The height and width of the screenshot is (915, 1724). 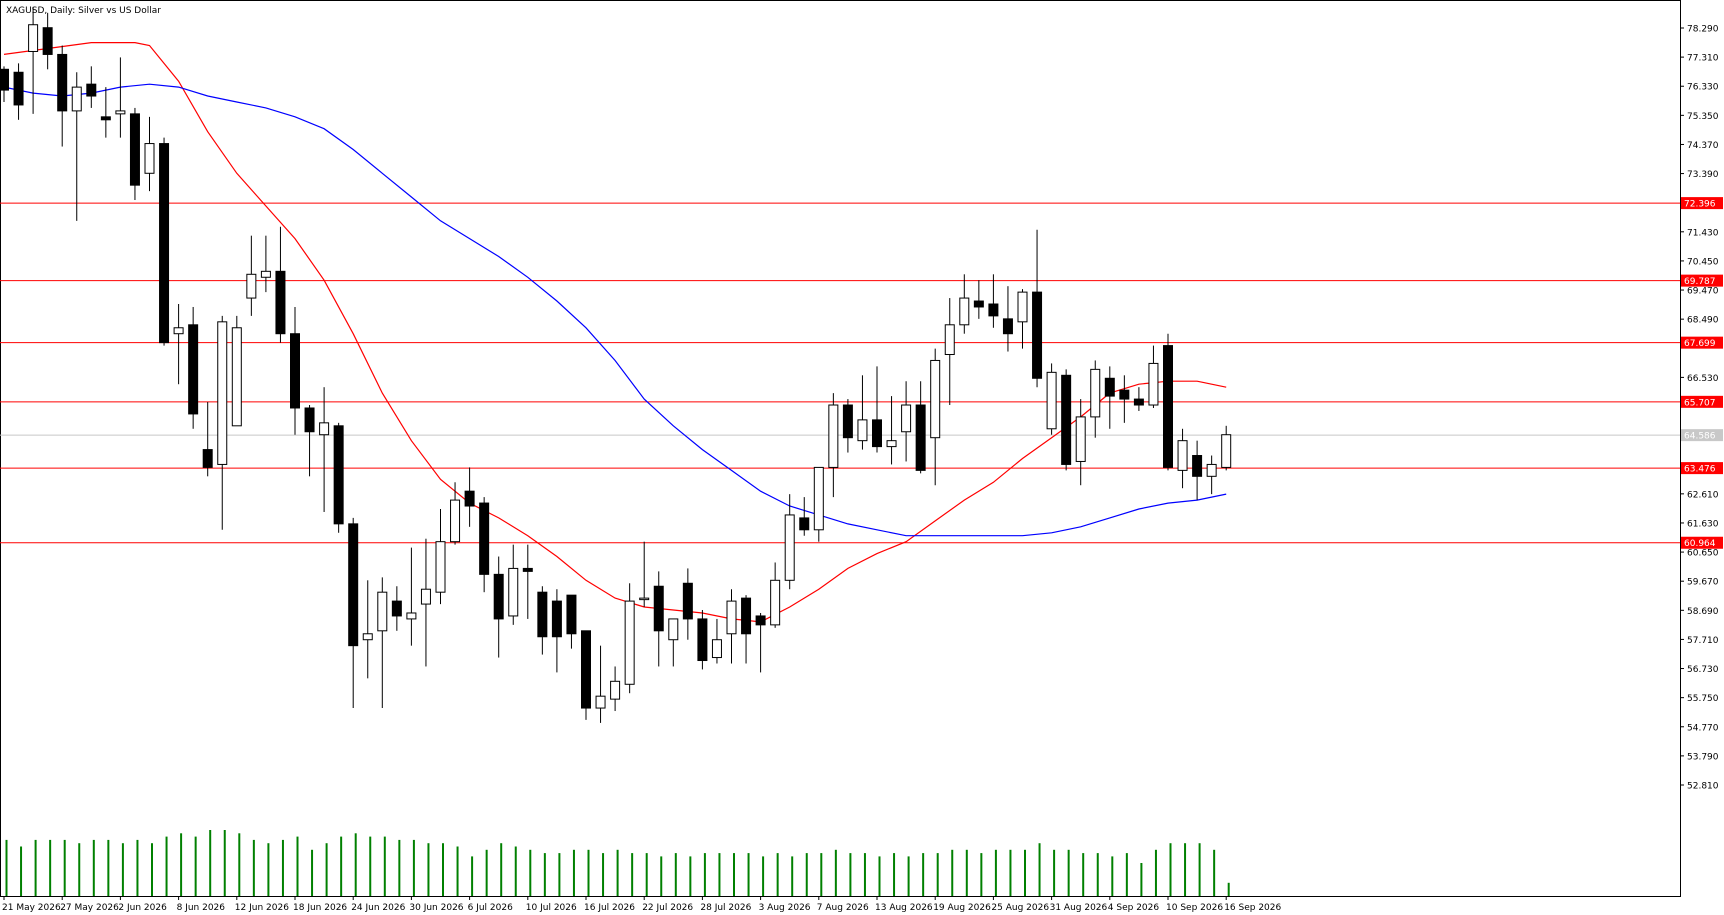 What do you see at coordinates (1703, 292) in the screenshot?
I see `price-tick-label: 69.470` at bounding box center [1703, 292].